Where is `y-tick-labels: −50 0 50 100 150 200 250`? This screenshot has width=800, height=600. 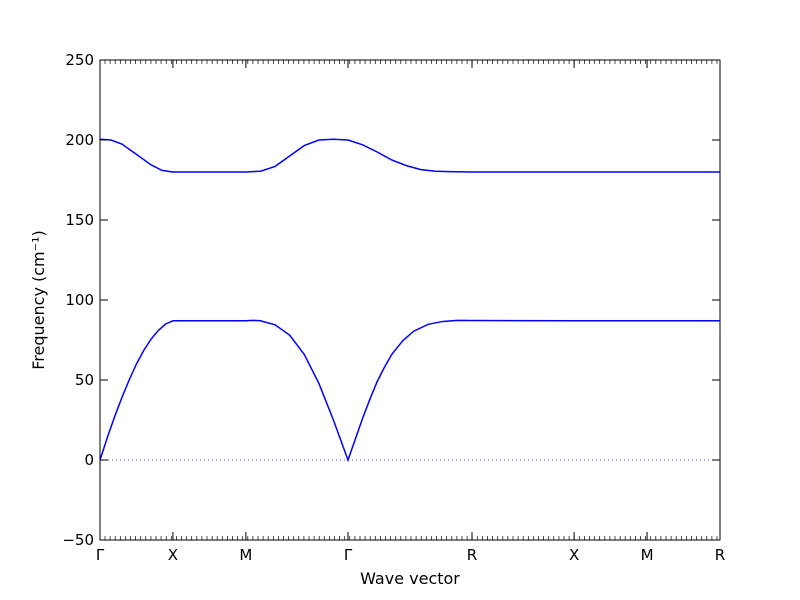
y-tick-labels: −50 0 50 100 150 200 250 is located at coordinates (78, 300).